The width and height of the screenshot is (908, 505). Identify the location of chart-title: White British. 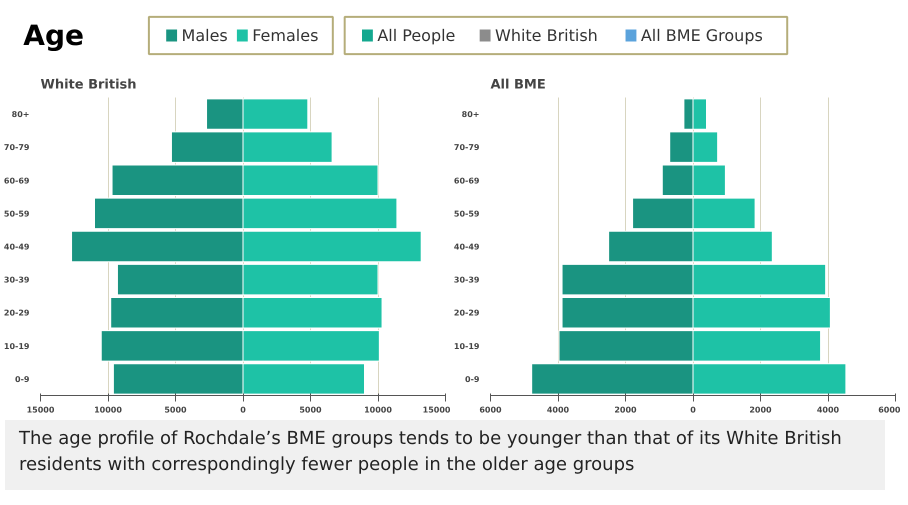
(88, 85).